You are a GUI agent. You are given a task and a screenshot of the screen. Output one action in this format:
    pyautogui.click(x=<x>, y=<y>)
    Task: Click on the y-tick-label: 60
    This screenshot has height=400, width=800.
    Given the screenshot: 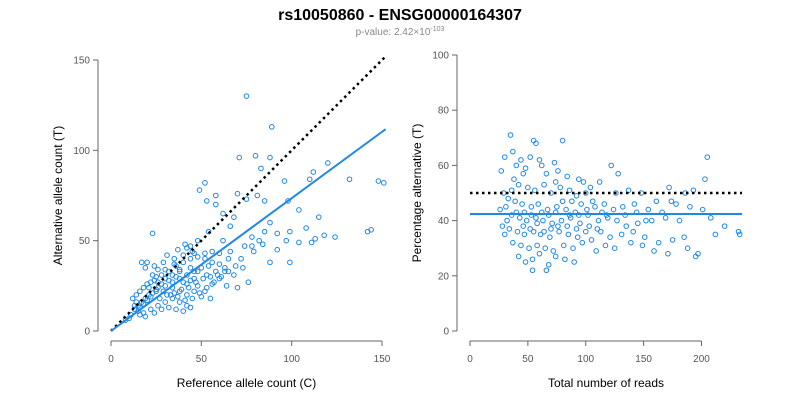 What is the action you would take?
    pyautogui.click(x=444, y=166)
    